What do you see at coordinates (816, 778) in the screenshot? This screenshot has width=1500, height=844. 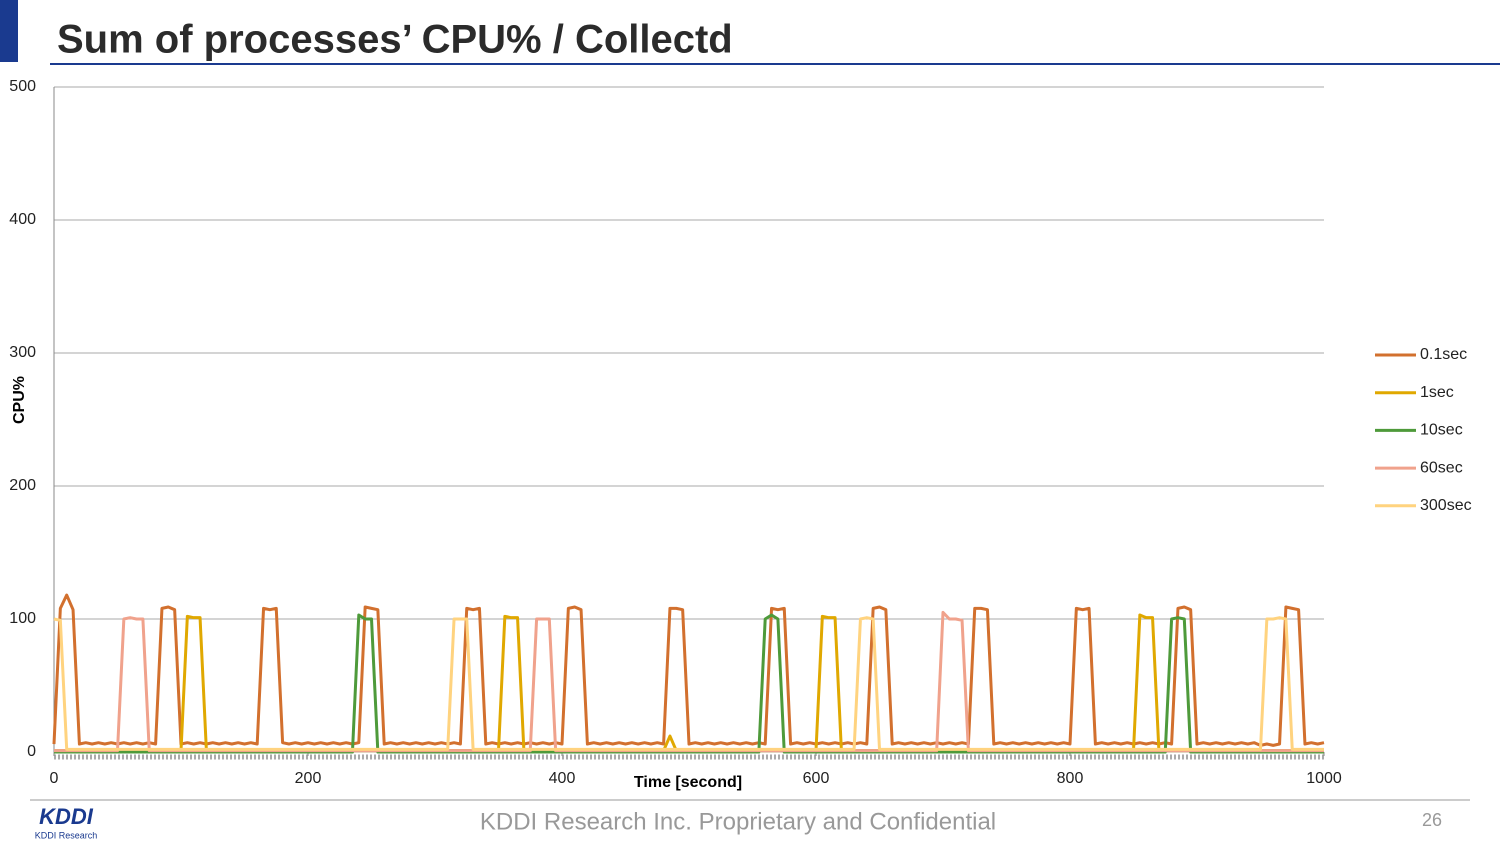 I see `x-tick-label: 600` at bounding box center [816, 778].